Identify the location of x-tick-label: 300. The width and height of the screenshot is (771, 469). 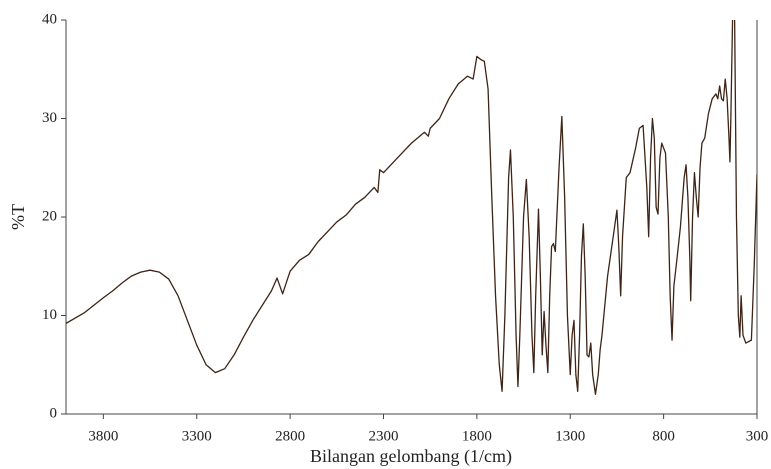
(757, 436).